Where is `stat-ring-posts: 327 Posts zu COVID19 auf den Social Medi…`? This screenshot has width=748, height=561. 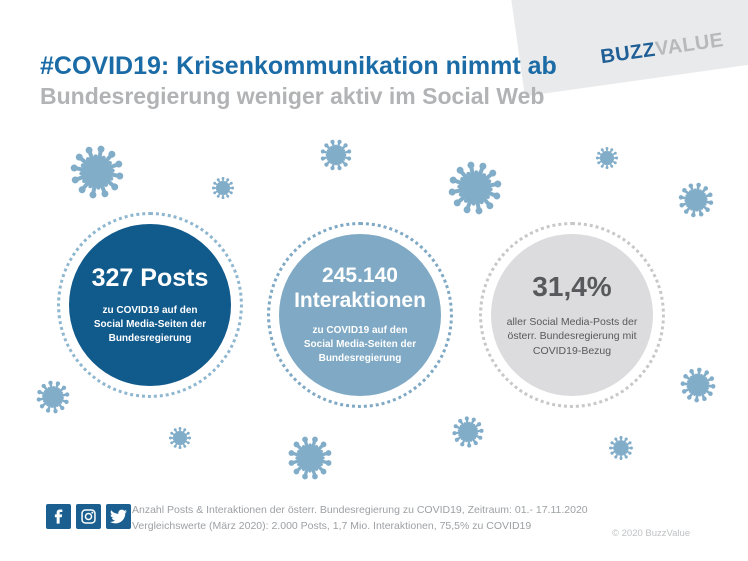
stat-ring-posts: 327 Posts zu COVID19 auf den Social Medi… is located at coordinates (150, 305).